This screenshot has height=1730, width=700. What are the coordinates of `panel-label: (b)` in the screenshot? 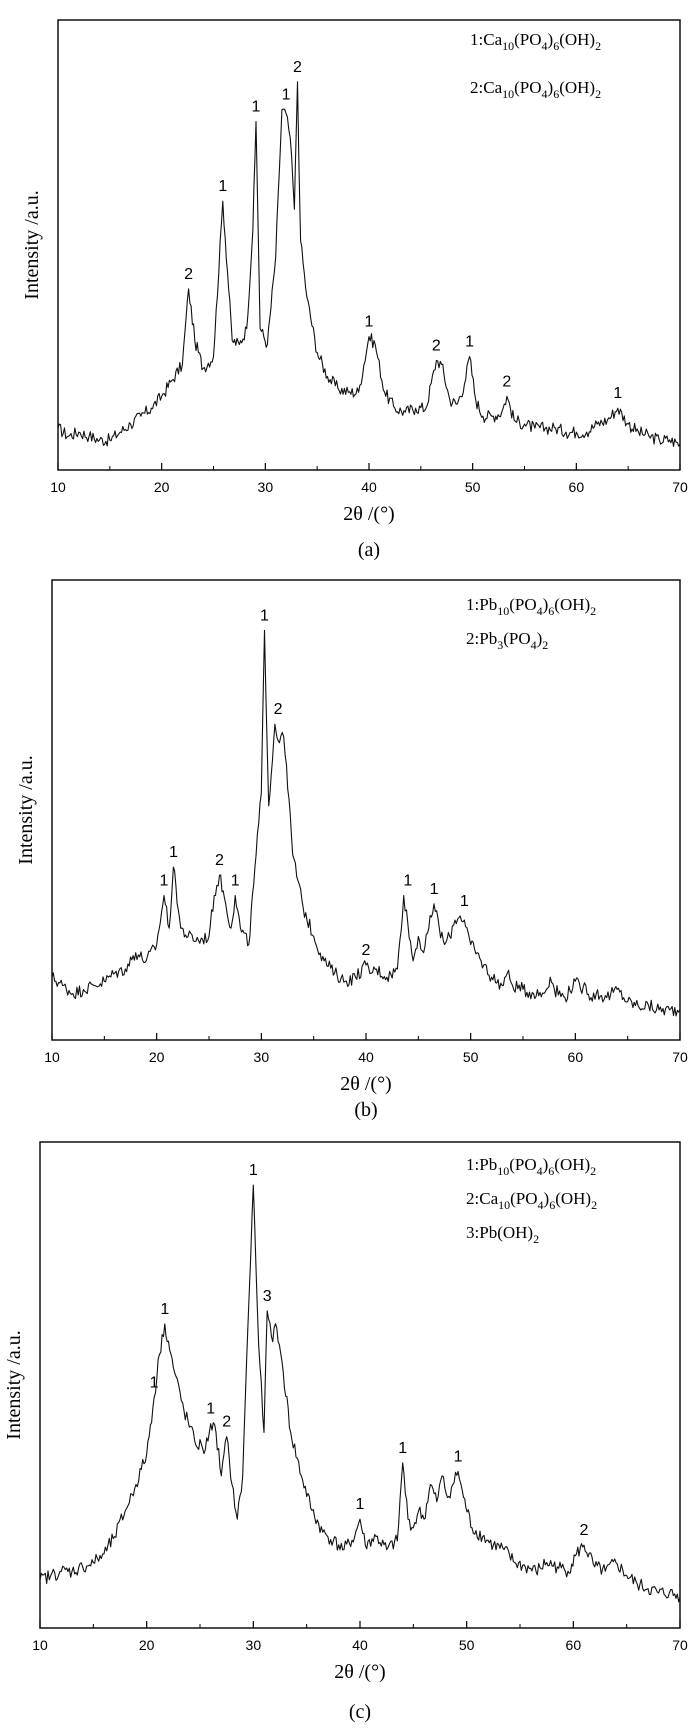 It's located at (365, 1110).